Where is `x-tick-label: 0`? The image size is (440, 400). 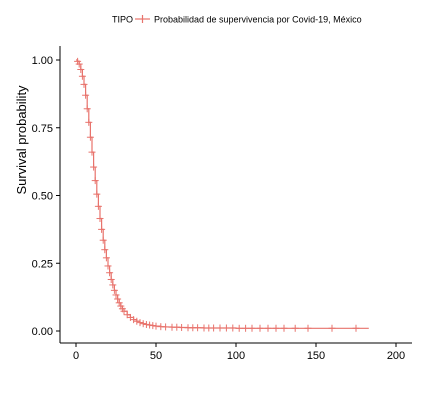
x-tick-label: 0 is located at coordinates (76, 356).